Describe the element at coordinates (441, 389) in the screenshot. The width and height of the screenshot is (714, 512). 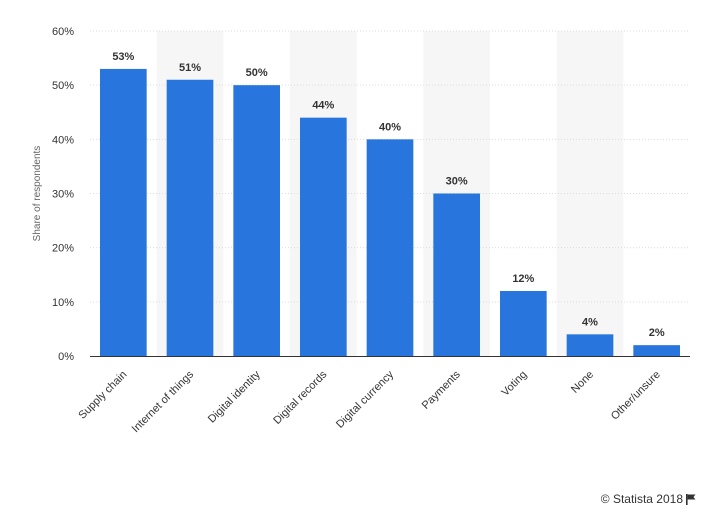
I see `x-tick-label: Payments` at that location.